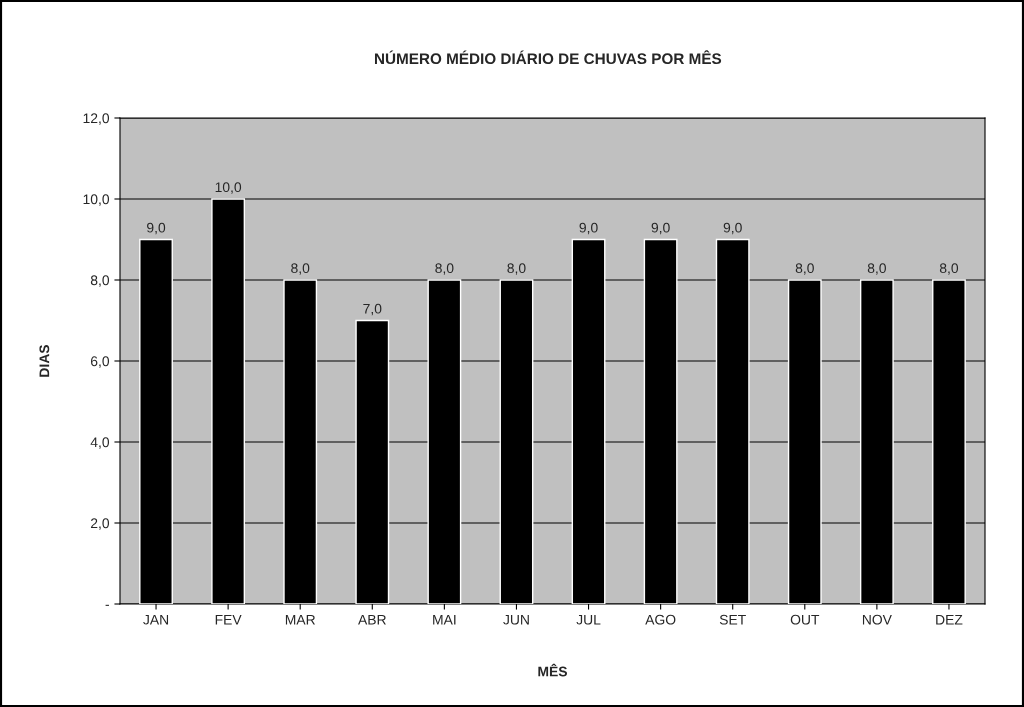  What do you see at coordinates (516, 619) in the screenshot?
I see `x-tick-label: JUN` at bounding box center [516, 619].